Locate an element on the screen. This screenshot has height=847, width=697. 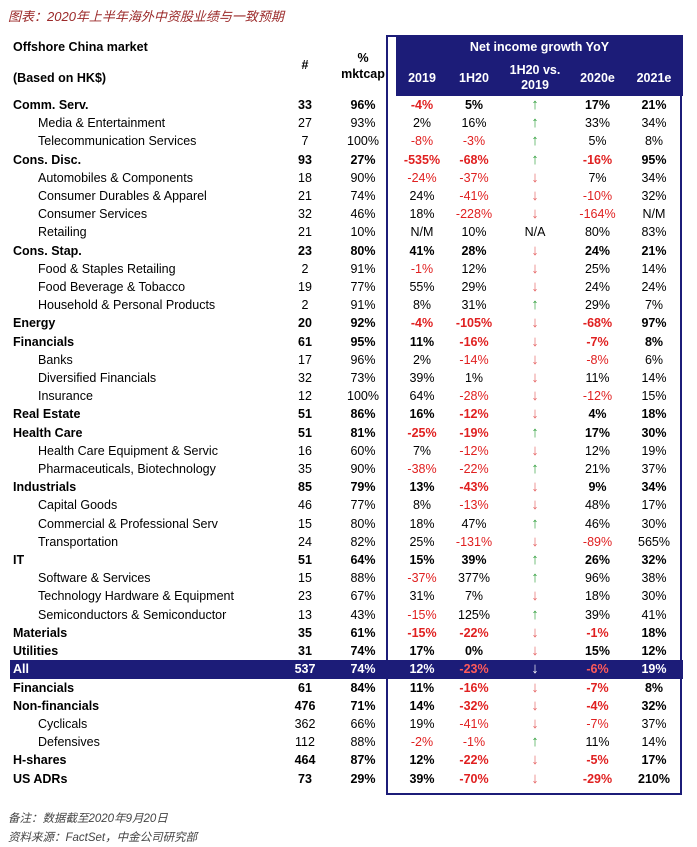
cell: 11% is located at coordinates (422, 687).